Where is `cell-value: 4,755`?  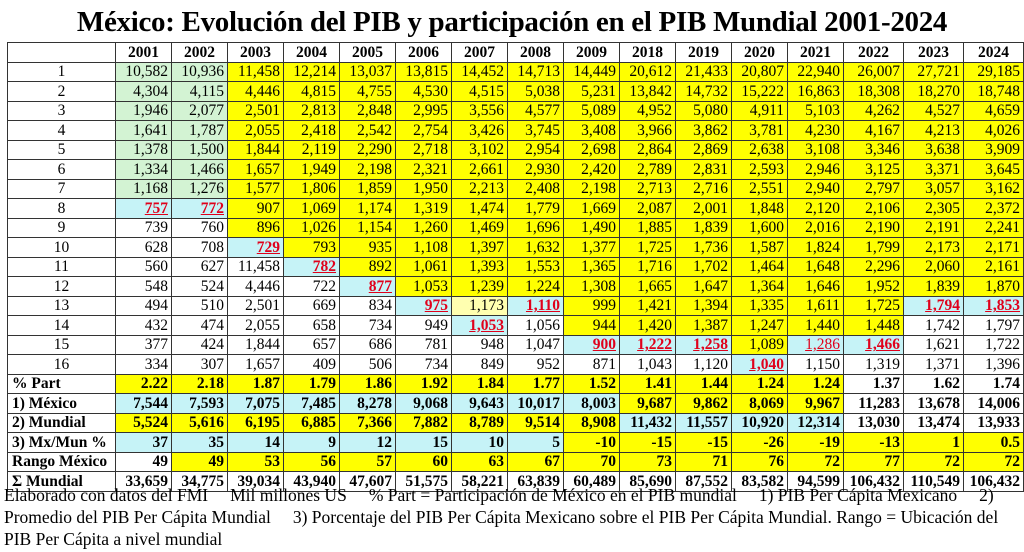
cell-value: 4,755 is located at coordinates (374, 91).